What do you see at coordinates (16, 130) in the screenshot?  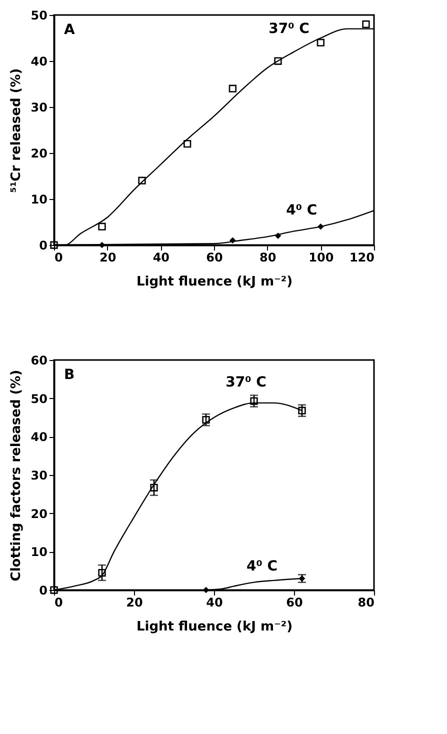 I see `y-axis-title: ⁵¹Cr released (%)` at bounding box center [16, 130].